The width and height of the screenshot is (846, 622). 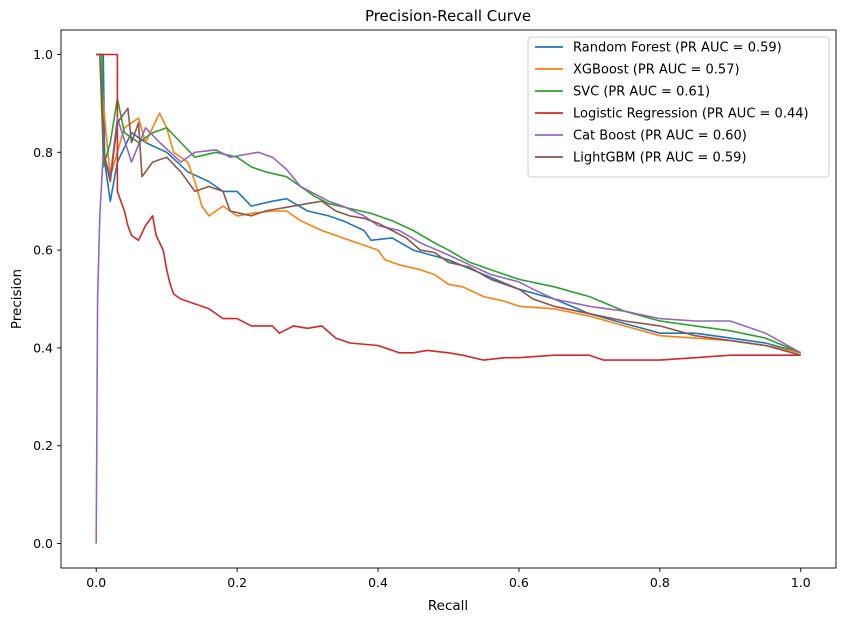 I want to click on x-tick-label: 0.0, so click(x=96, y=582).